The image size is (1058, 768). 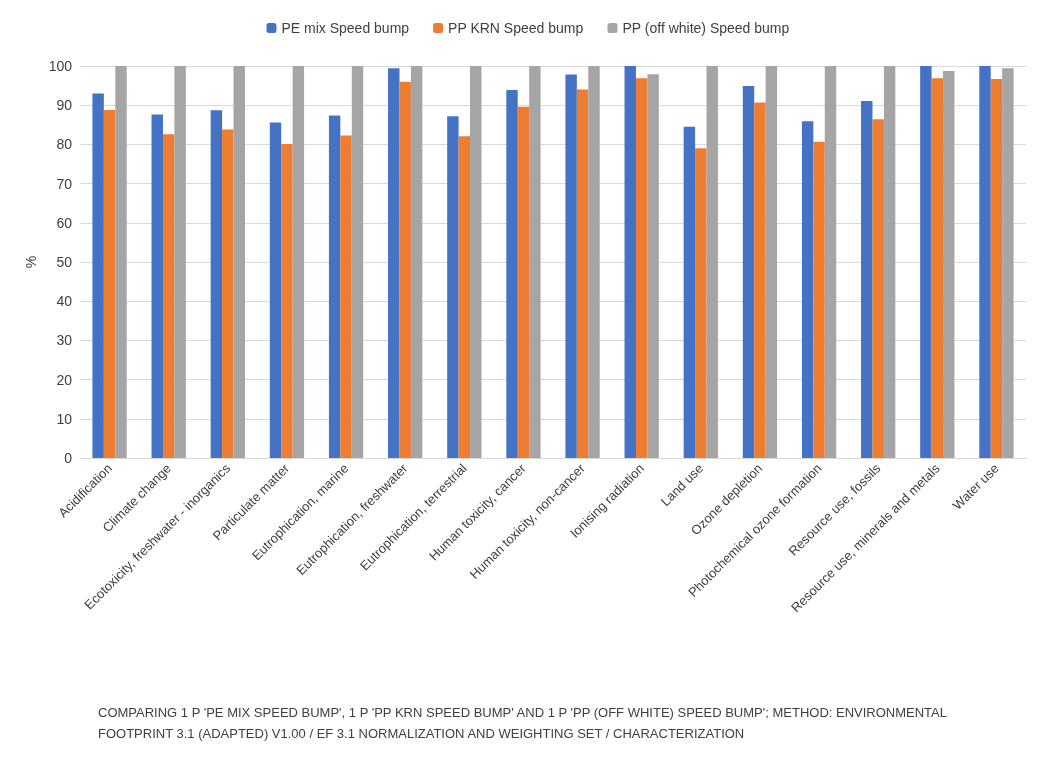 What do you see at coordinates (524, 723) in the screenshot?
I see `text: COMPARING 1 P 'PE MIX SPEED BUMP', 1 P 'PP KRN SPEED BUMP' AND 1 P 'PP (OFF WHITE) SPEED BUMP'; METHOD: ENVIRONMENTAL FOOTPRINT 3.1 (ADAPTED) V1.00 / EF 3.1 NORMALIZATION AND WEIGHTING SET / CHARACTERIZATION` at bounding box center [524, 723].